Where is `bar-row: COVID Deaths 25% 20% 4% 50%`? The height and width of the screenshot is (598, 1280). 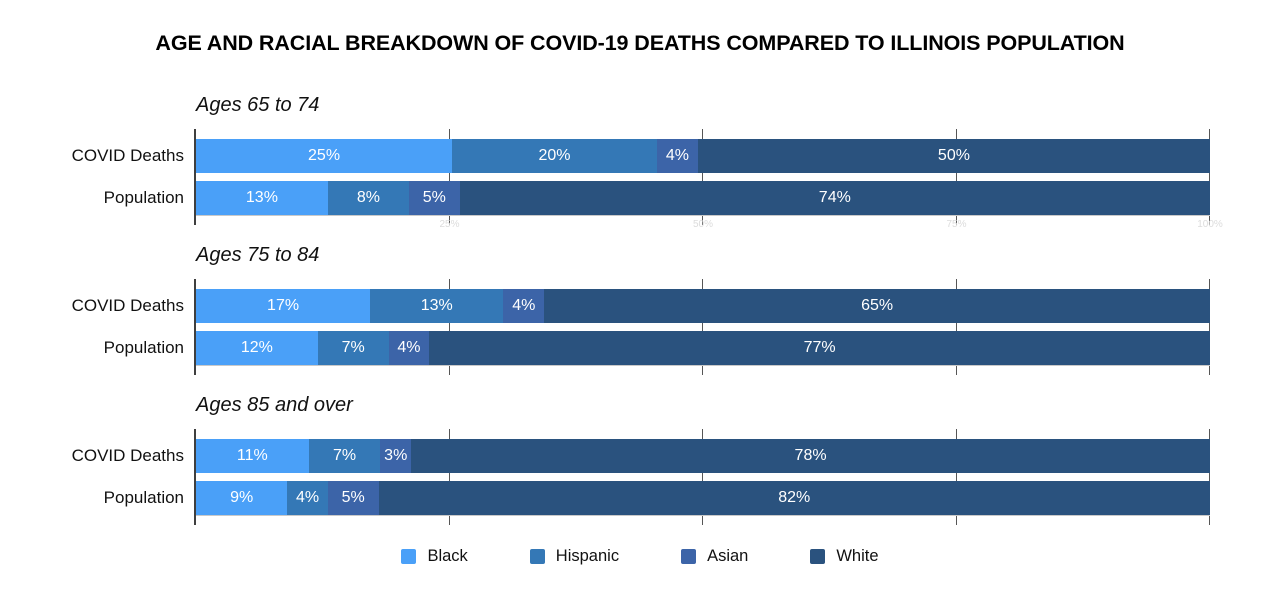
bar-row: COVID Deaths 25% 20% 4% 50% is located at coordinates (641, 156).